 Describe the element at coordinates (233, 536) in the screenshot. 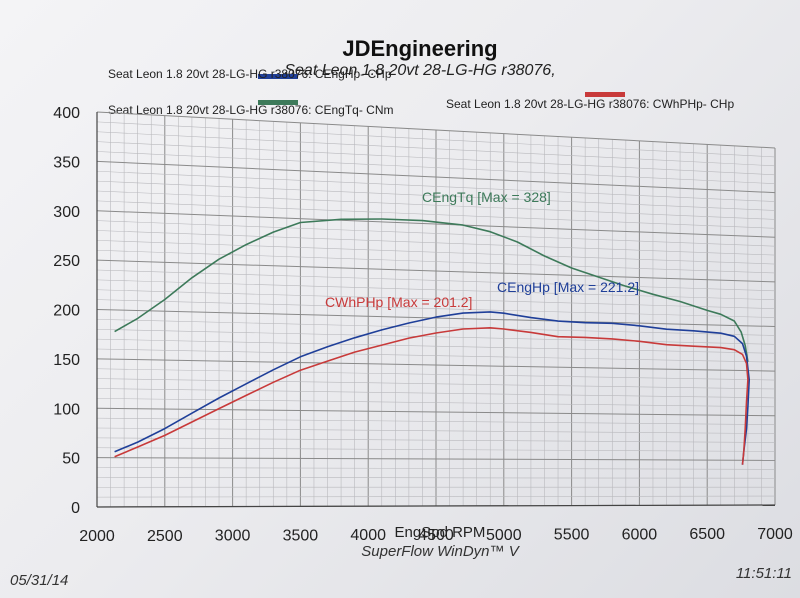

I see `x-tick-label: 3000` at that location.